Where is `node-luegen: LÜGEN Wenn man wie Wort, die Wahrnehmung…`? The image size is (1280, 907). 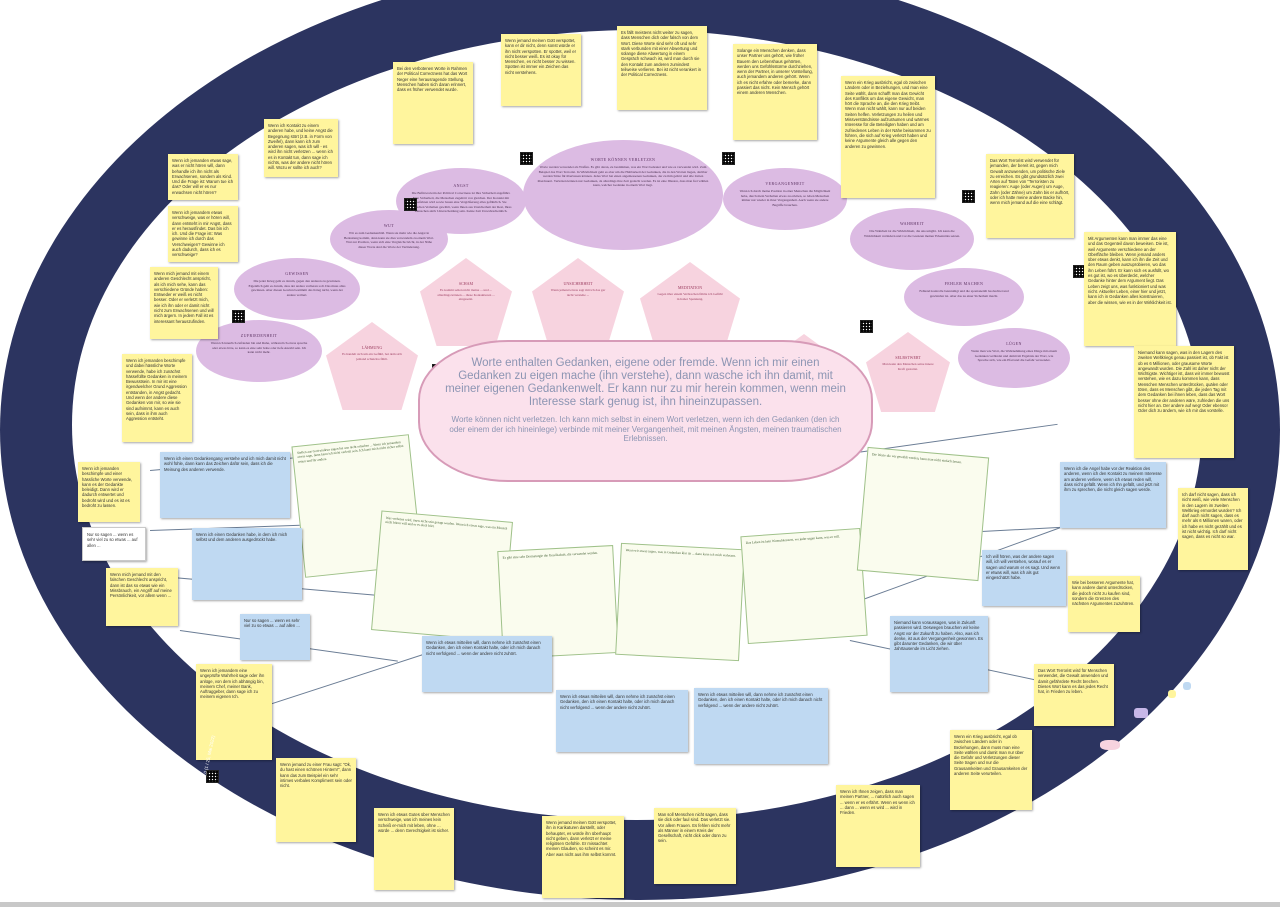
node-luegen: LÜGEN Wenn man wie Wort, die Wahrnehmung… is located at coordinates (1014, 358).